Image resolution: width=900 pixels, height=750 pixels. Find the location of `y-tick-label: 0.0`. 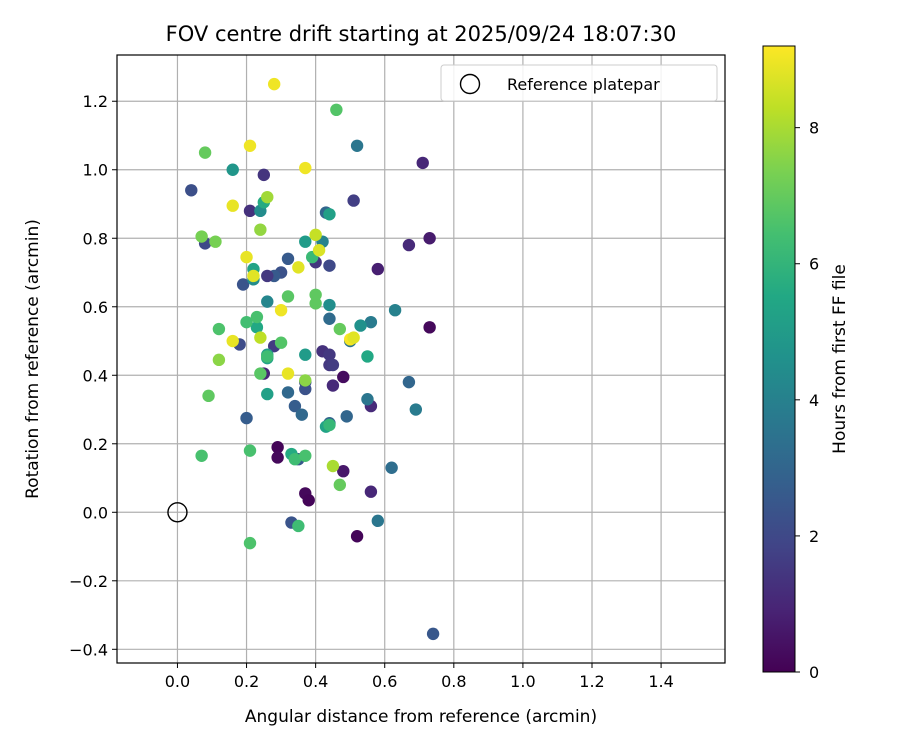

y-tick-label: 0.0 is located at coordinates (95, 512).